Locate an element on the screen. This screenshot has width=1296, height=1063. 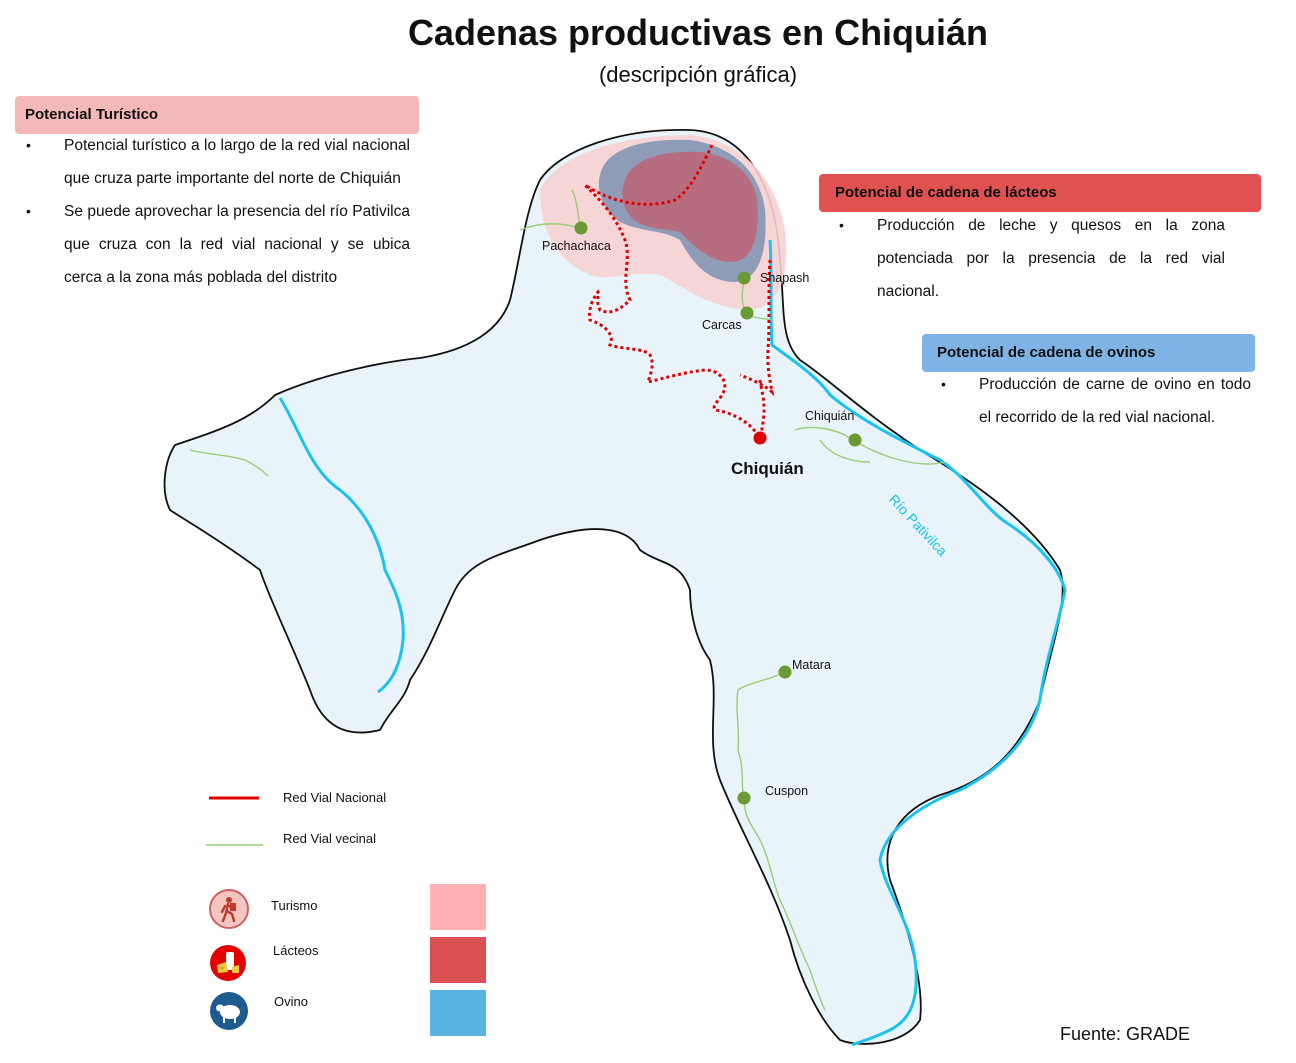
town-marker-shapash is located at coordinates (744, 278).